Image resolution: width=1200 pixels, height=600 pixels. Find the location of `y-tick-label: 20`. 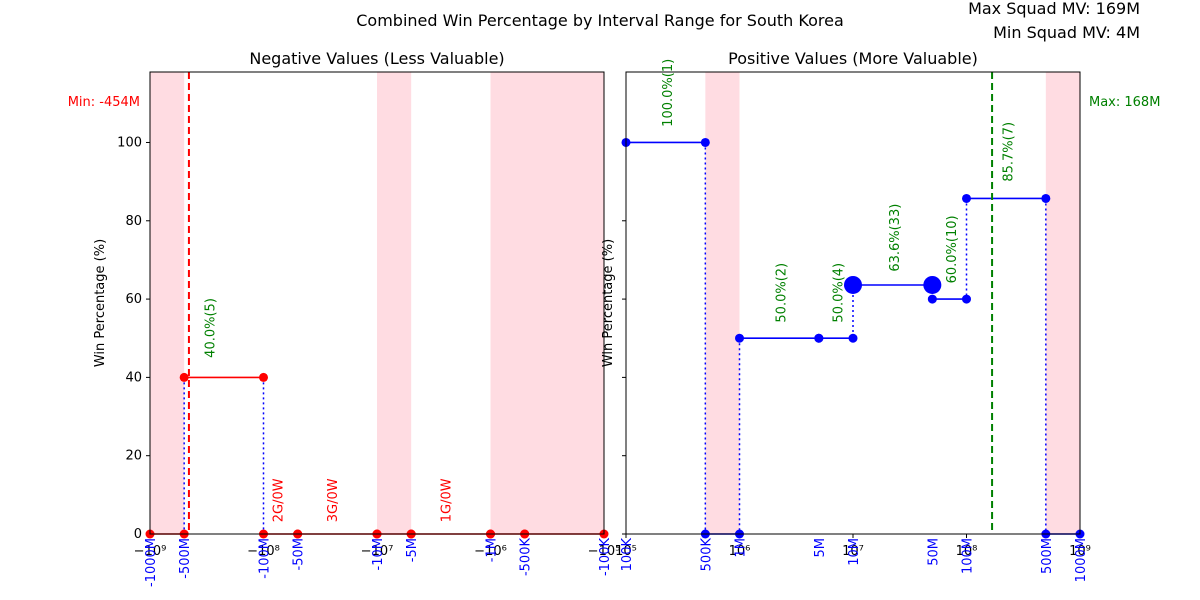

y-tick-label: 20 is located at coordinates (133, 456).